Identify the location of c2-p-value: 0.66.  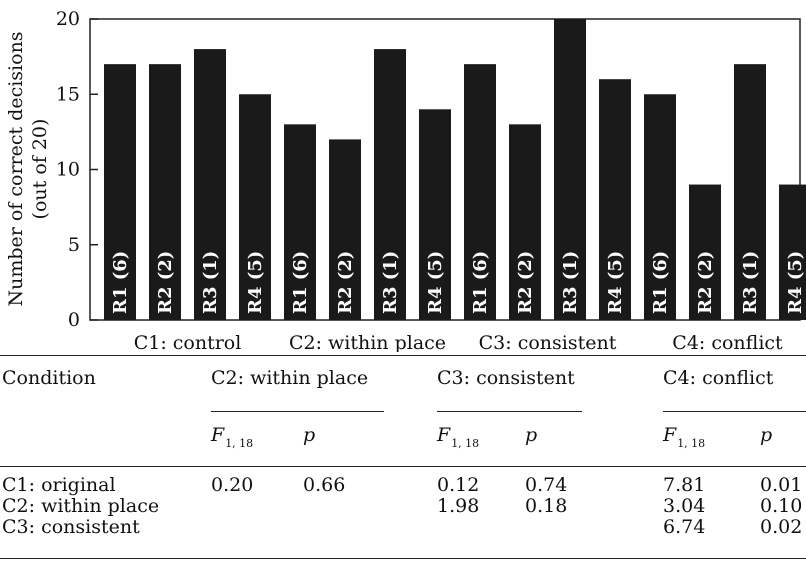
(324, 485).